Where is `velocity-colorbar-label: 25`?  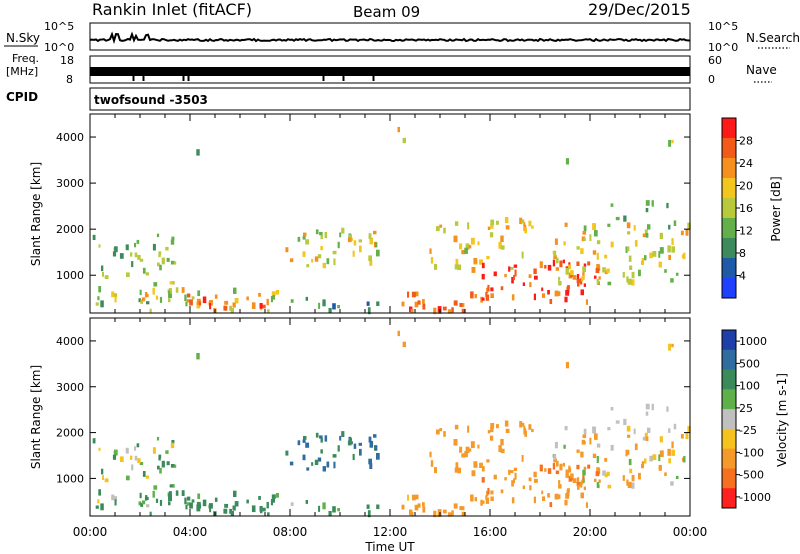 velocity-colorbar-label: 25 is located at coordinates (746, 408).